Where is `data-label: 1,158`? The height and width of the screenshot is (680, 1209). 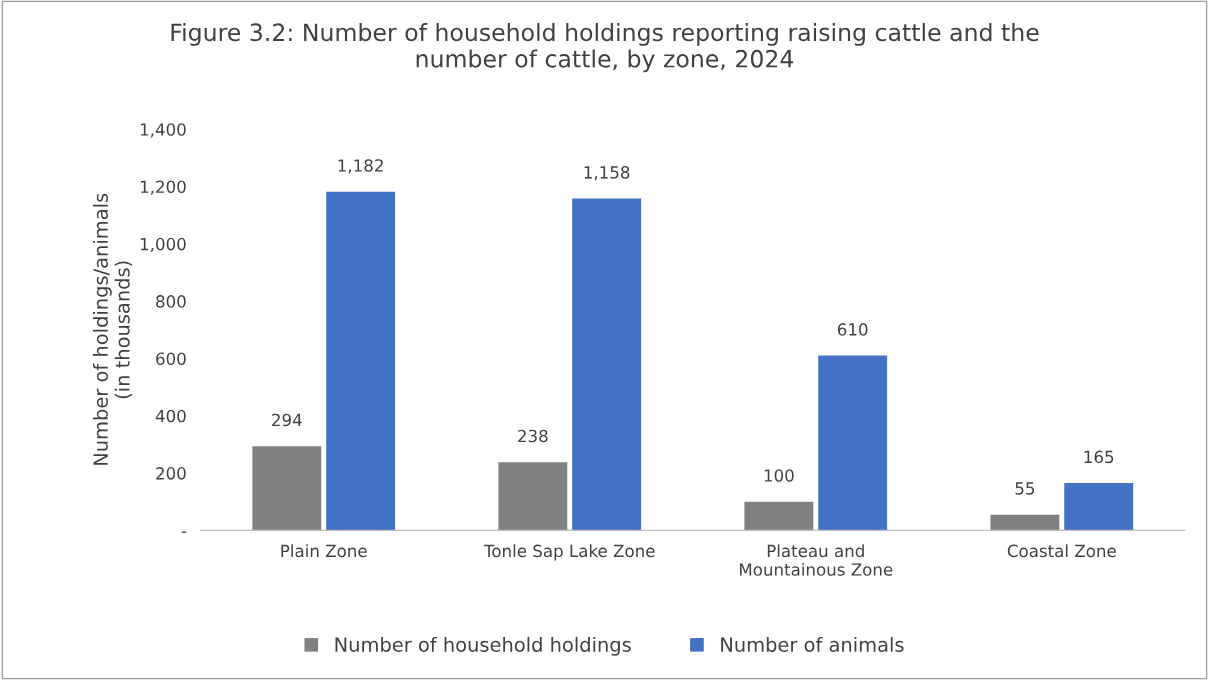 data-label: 1,158 is located at coordinates (607, 173).